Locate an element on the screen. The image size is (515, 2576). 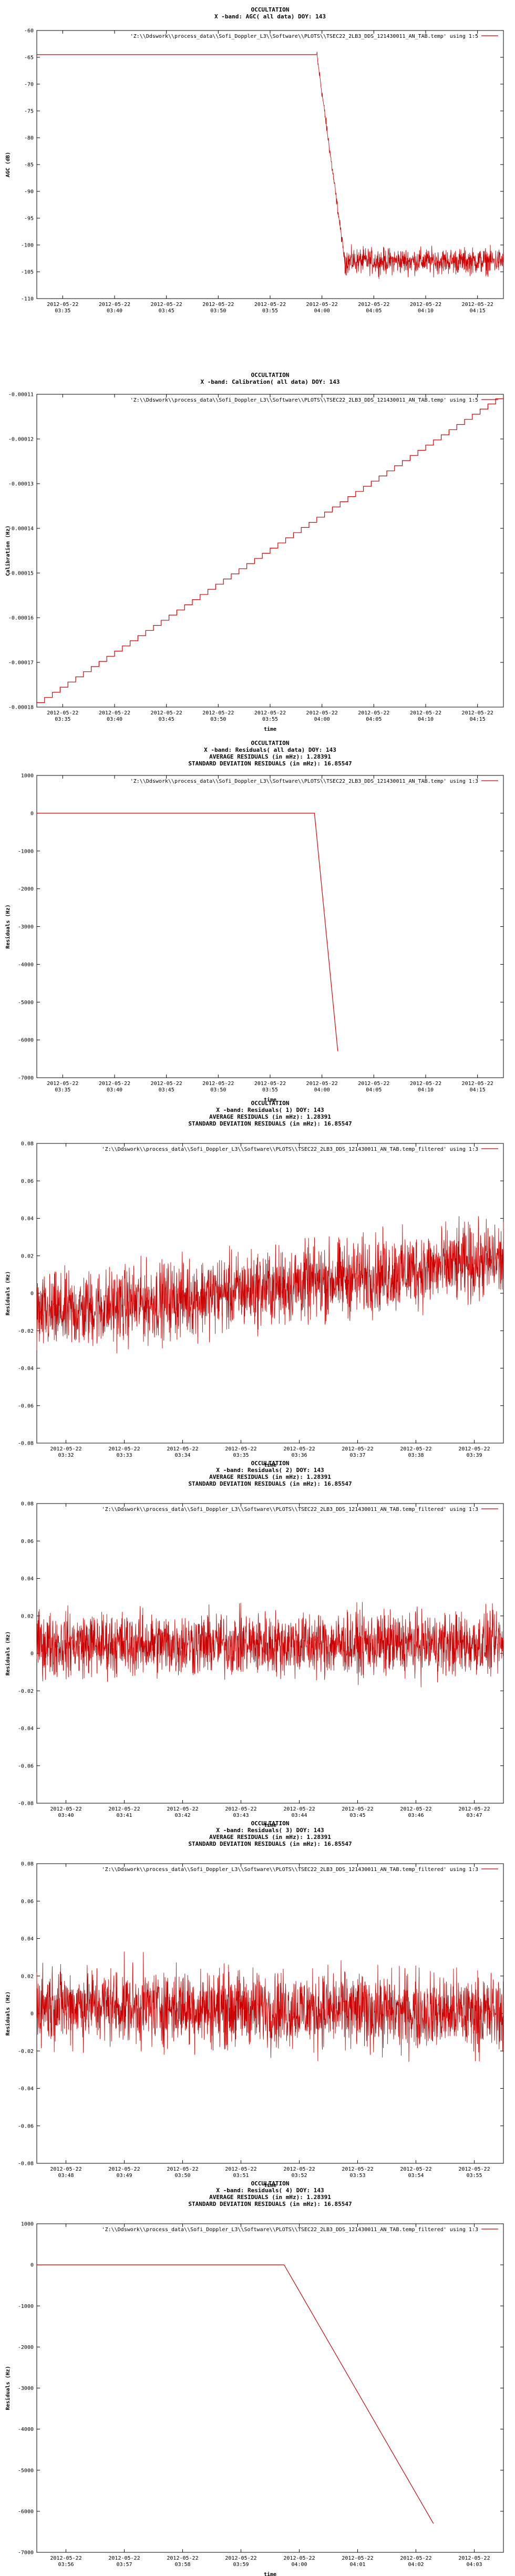
y-tick-label: -2000 is located at coordinates (26, 889).